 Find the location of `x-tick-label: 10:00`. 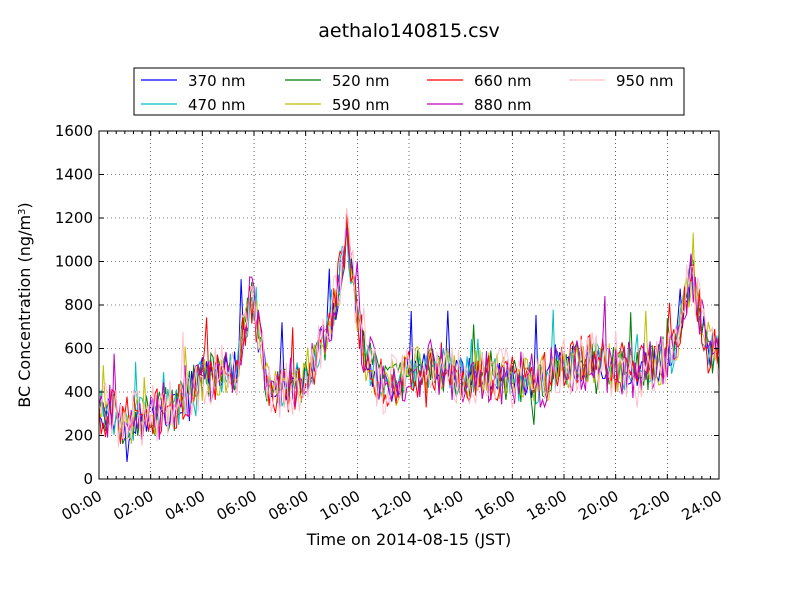

x-tick-label: 10:00 is located at coordinates (340, 505).